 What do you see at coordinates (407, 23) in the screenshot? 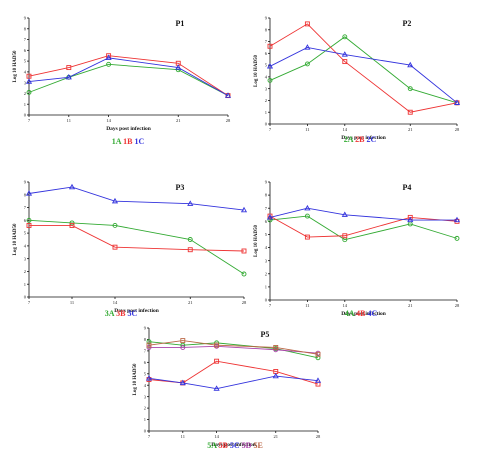
I see `panel-title: P2` at bounding box center [407, 23].